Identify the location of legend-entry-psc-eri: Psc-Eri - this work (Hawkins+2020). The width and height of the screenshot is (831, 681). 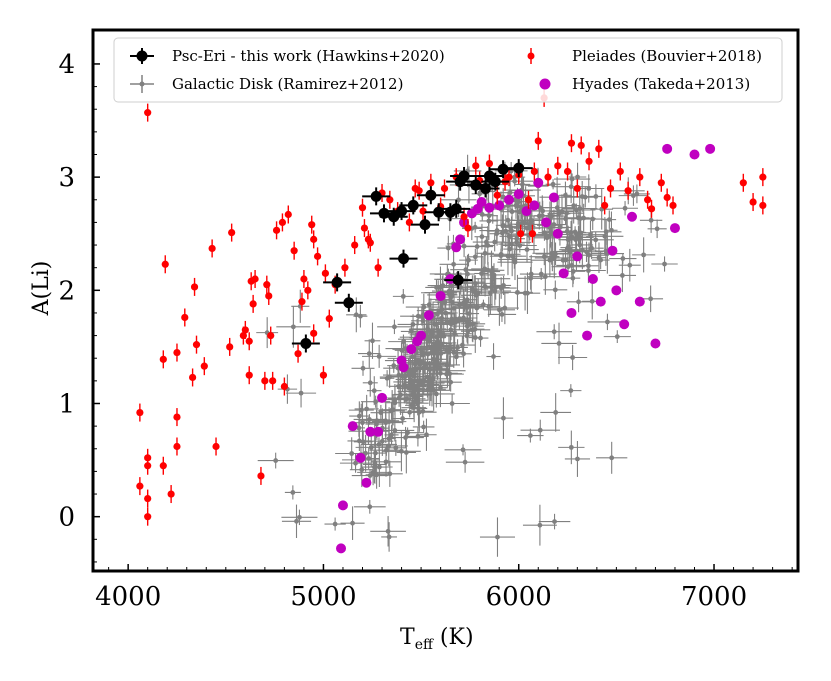
(287, 56).